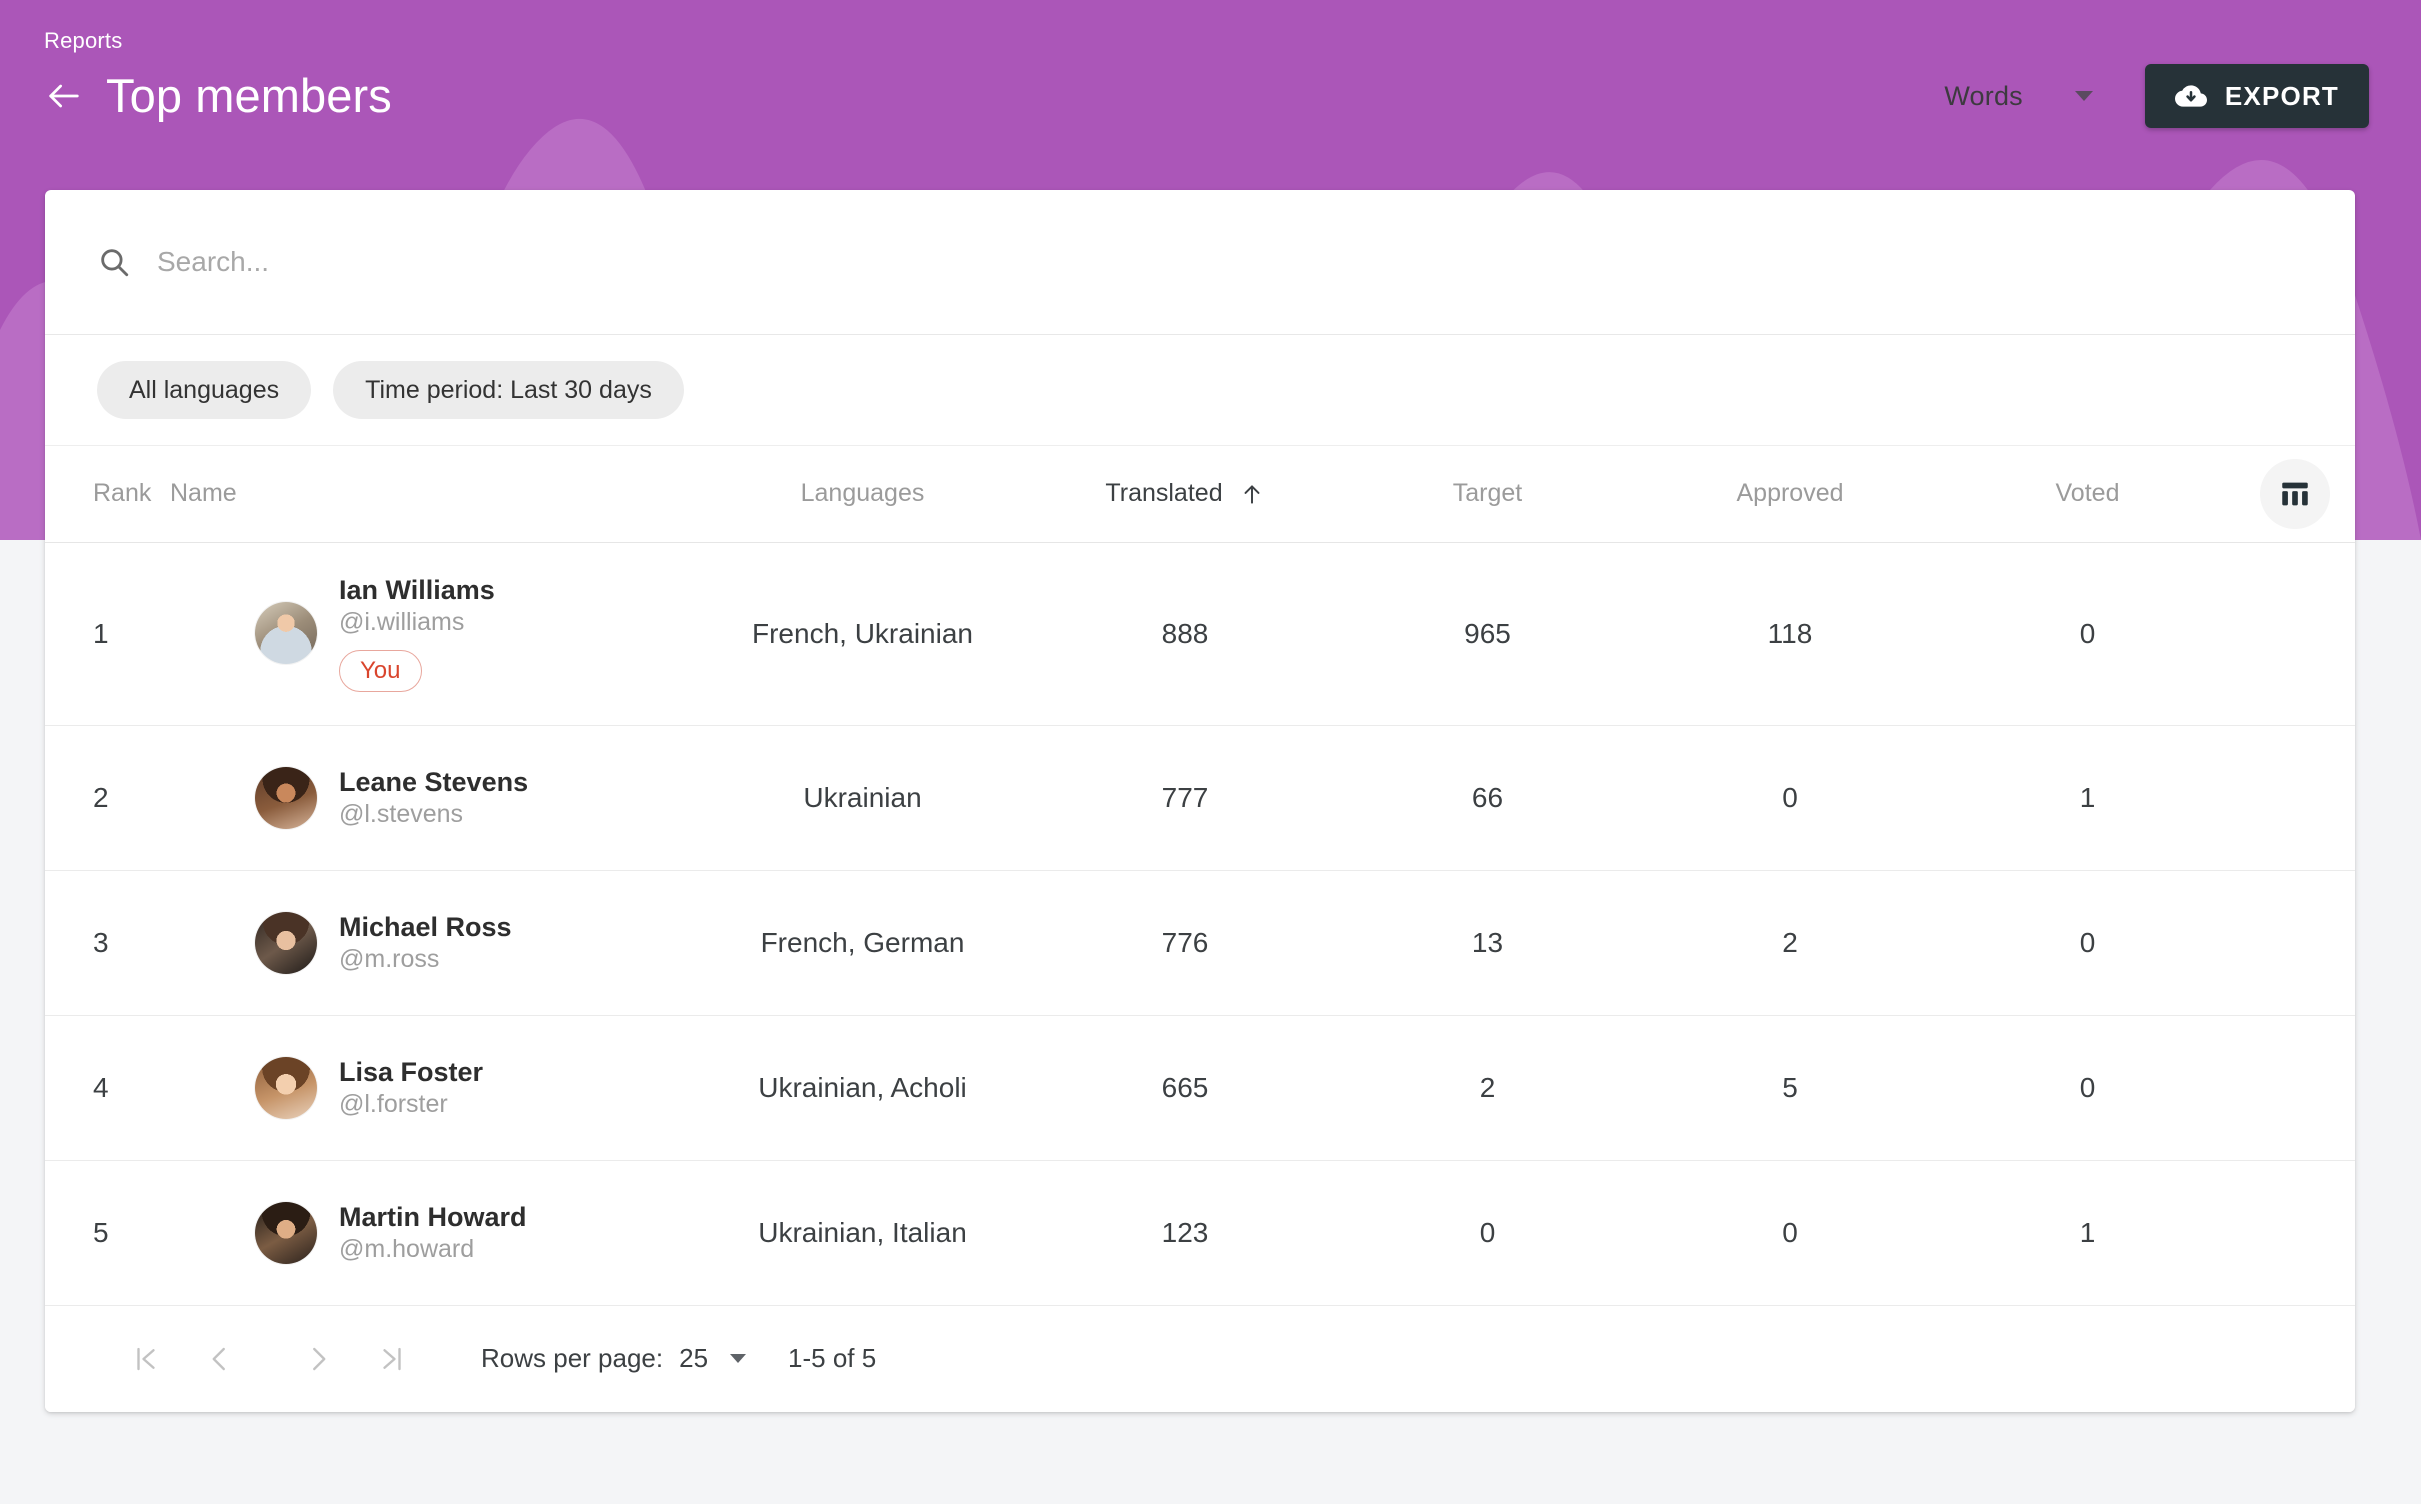  Describe the element at coordinates (107, 1088) in the screenshot. I see `cell-rank: 4` at that location.